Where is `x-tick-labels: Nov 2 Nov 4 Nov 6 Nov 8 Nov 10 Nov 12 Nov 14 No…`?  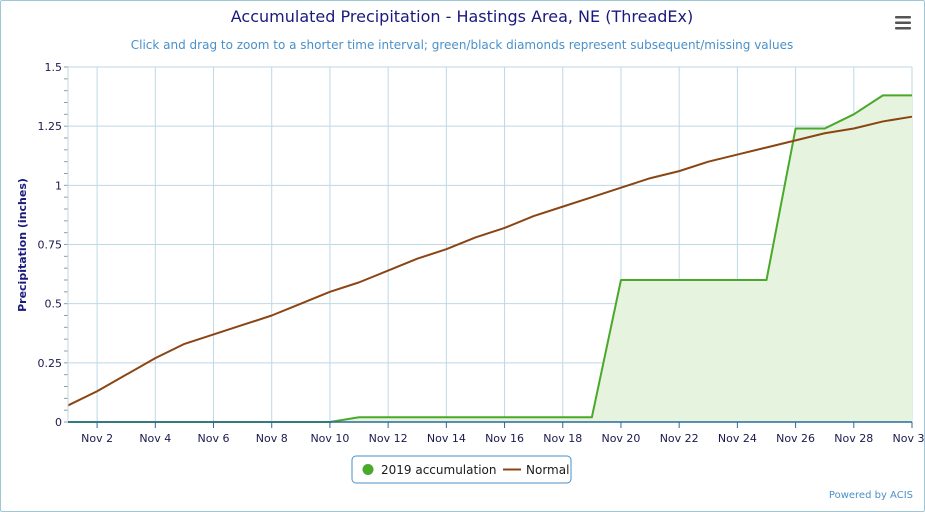
x-tick-labels: Nov 2 Nov 4 Nov 6 Nov 8 Nov 10 Nov 12 Nov 14 No… is located at coordinates (503, 438).